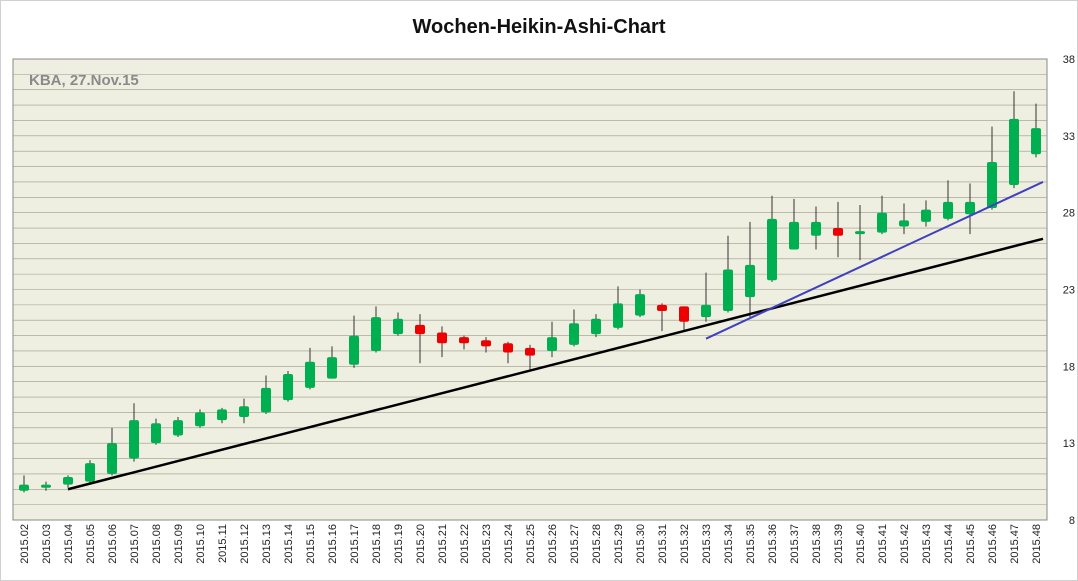  What do you see at coordinates (685, 544) in the screenshot?
I see `x-tick-label: 2015.32` at bounding box center [685, 544].